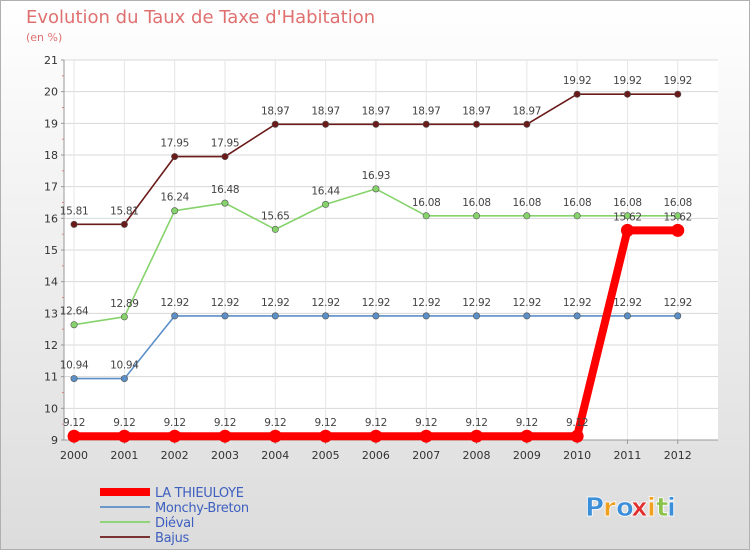  What do you see at coordinates (376, 455) in the screenshot?
I see `x-tick-label: 2006` at bounding box center [376, 455].